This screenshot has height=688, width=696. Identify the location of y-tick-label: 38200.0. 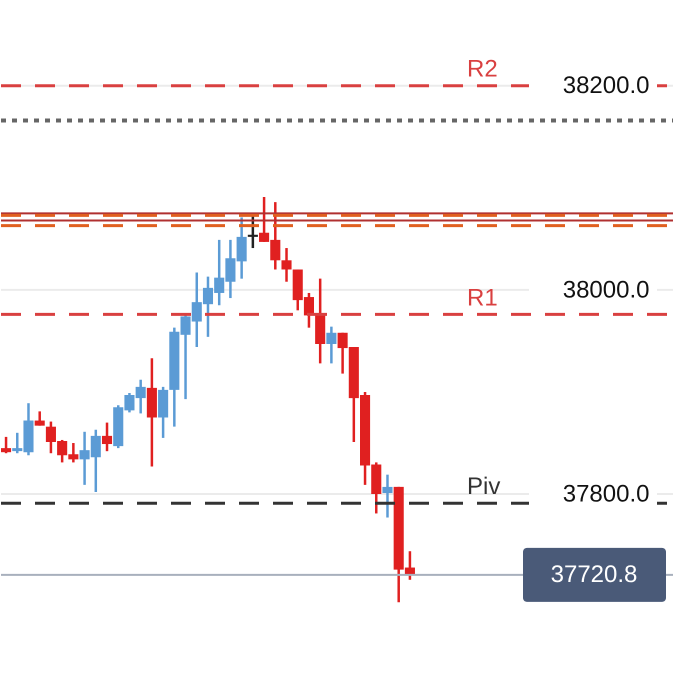
(606, 86).